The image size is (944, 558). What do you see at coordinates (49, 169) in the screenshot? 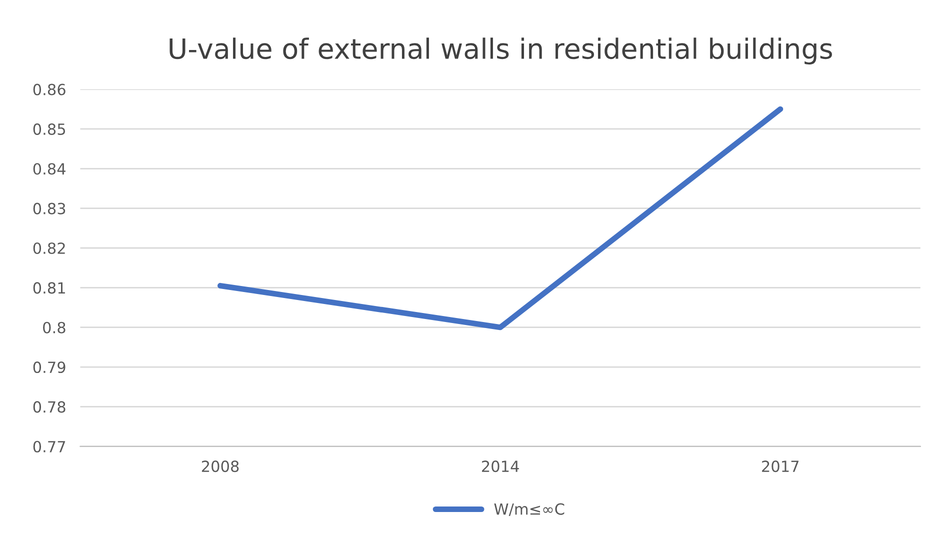
I see `y-tick-label: 0.84` at bounding box center [49, 169].